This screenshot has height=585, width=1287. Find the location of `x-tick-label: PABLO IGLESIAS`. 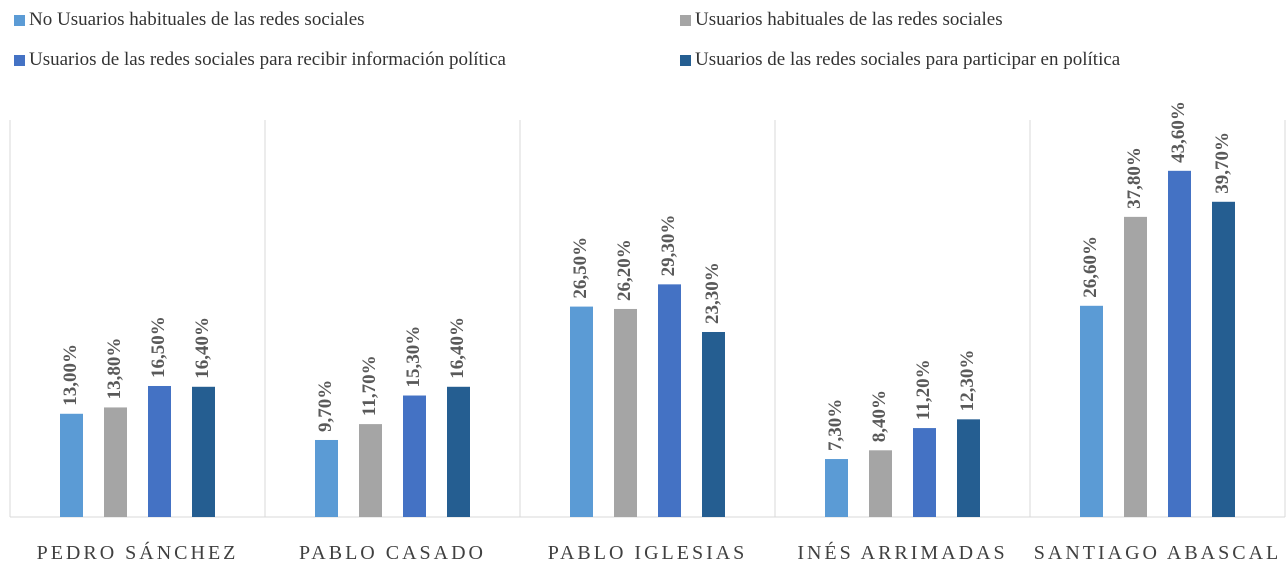

x-tick-label: PABLO IGLESIAS is located at coordinates (647, 553).